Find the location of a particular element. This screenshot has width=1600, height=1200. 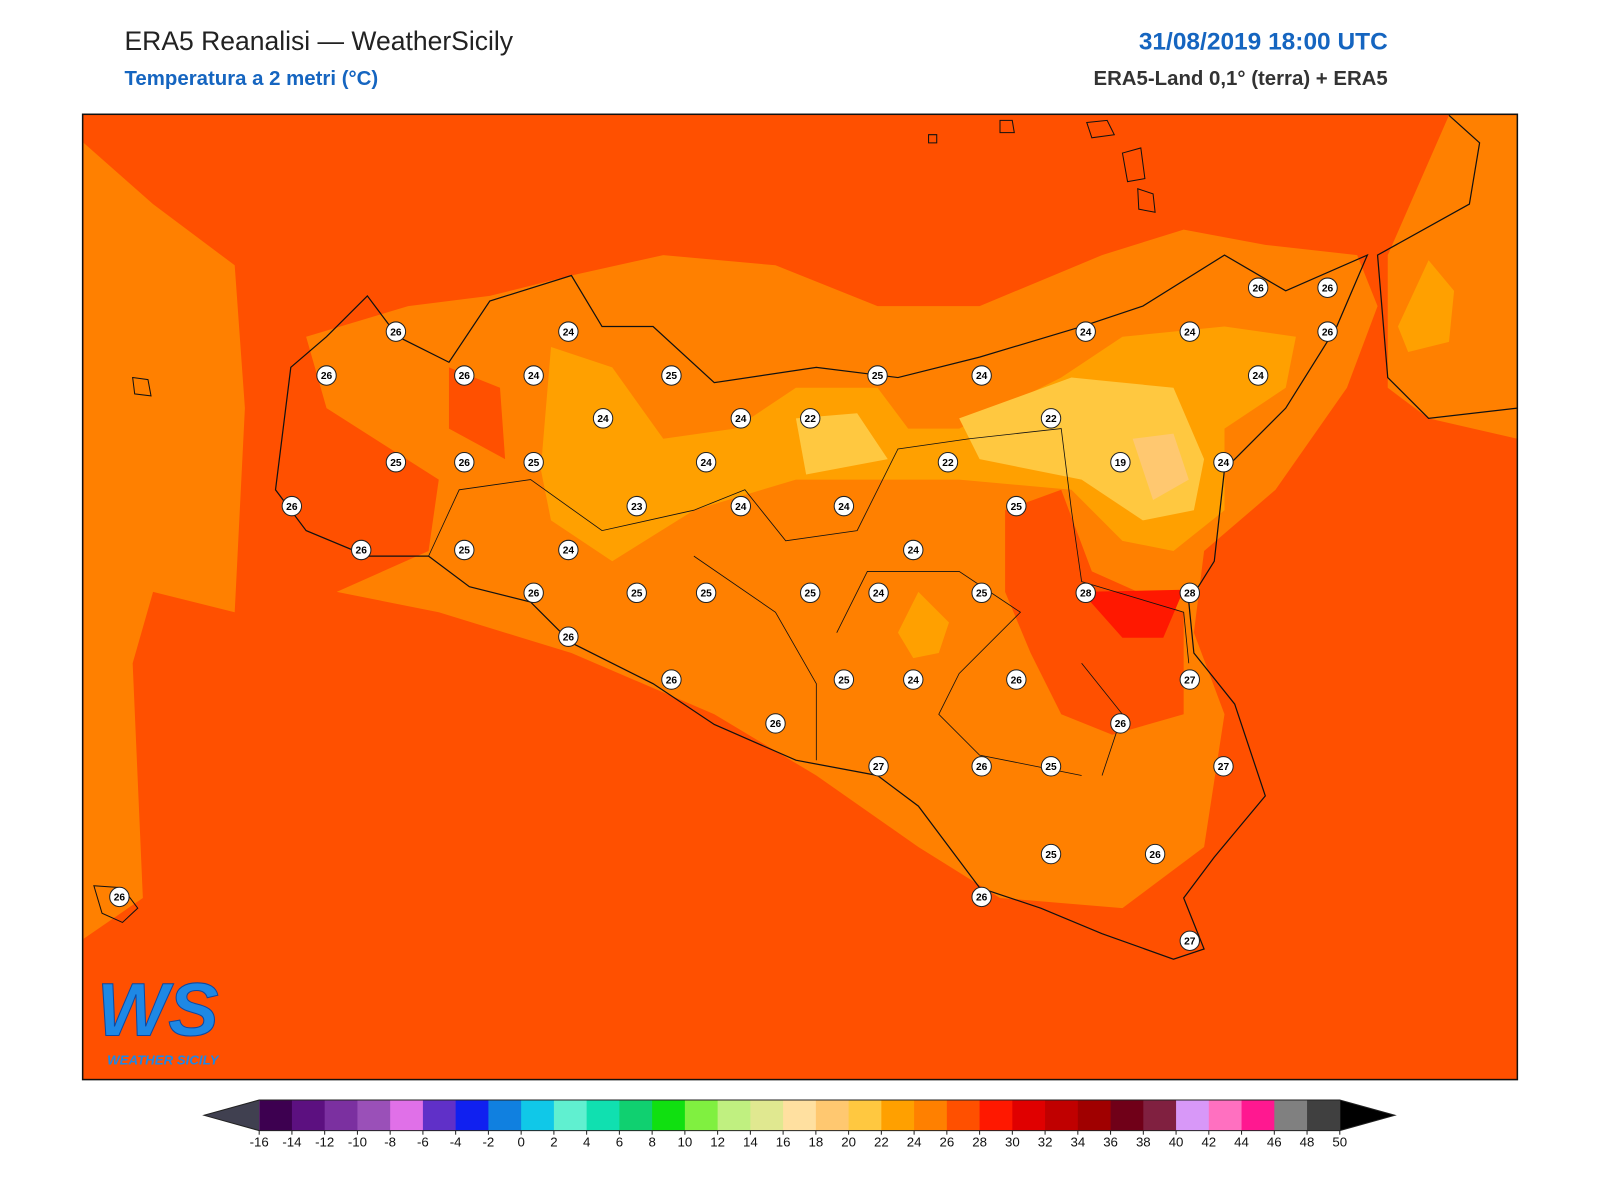

coastline is located at coordinates (1447, 267).